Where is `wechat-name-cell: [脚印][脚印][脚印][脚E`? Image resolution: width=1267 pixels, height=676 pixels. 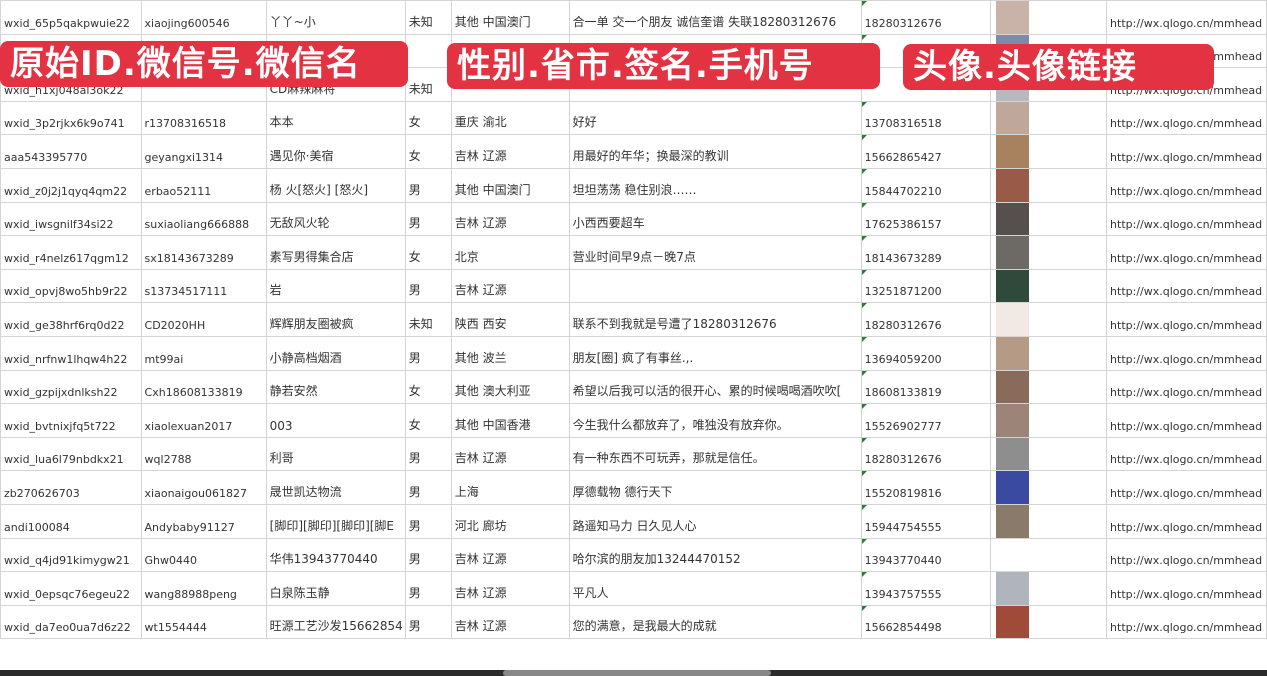
wechat-name-cell: [脚印][脚印][脚印][脚E is located at coordinates (335, 521).